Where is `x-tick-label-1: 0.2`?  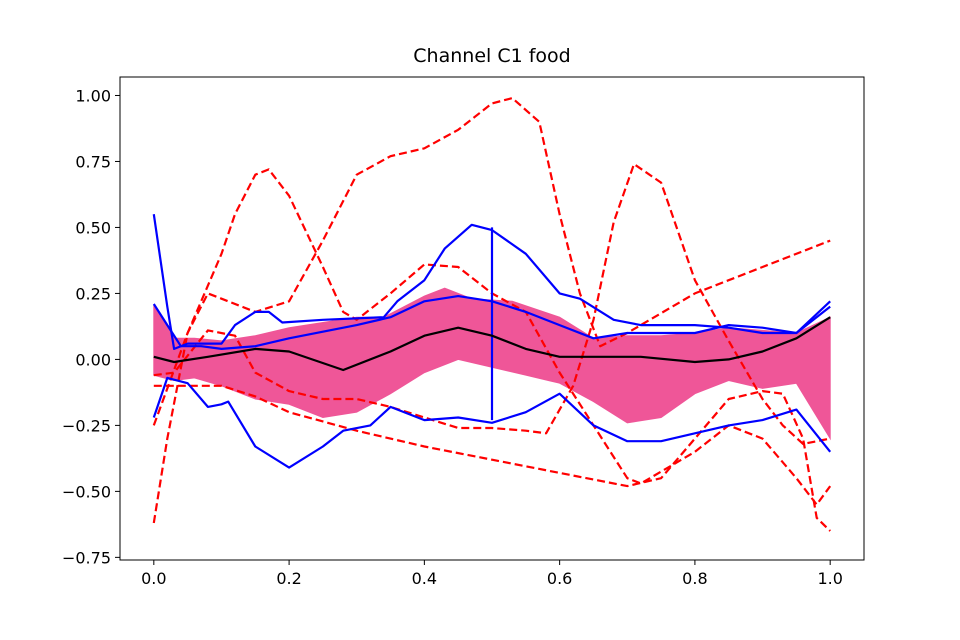
x-tick-label-1: 0.2 is located at coordinates (288, 578).